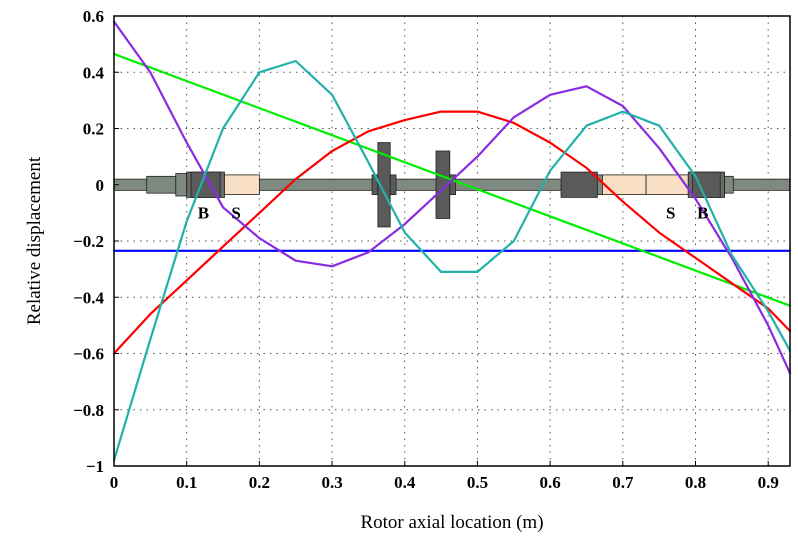 This screenshot has width=798, height=538. Describe the element at coordinates (88, 354) in the screenshot. I see `y-tick-label: −0.6` at that location.